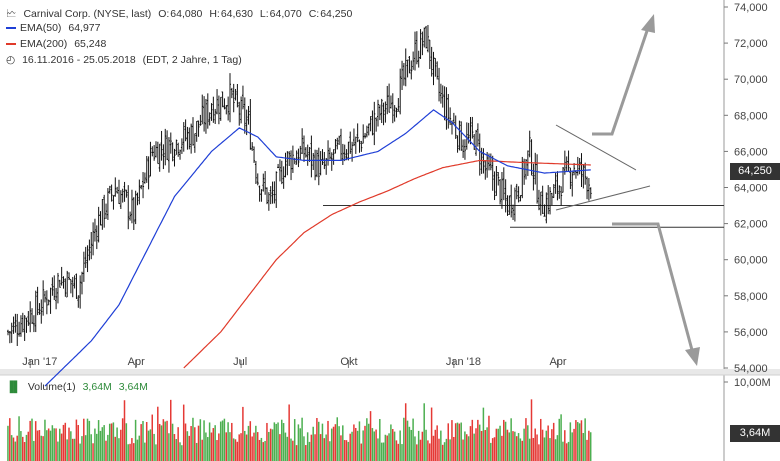 The height and width of the screenshot is (461, 780). I want to click on y-tick-label: 72,000, so click(751, 44).